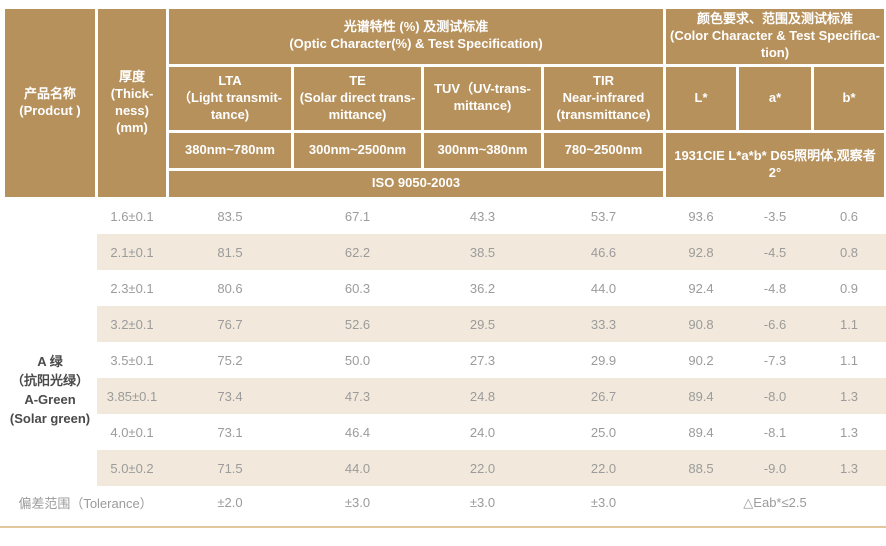  Describe the element at coordinates (230, 150) in the screenshot. I see `range-lta: 380nm~780nm` at that location.